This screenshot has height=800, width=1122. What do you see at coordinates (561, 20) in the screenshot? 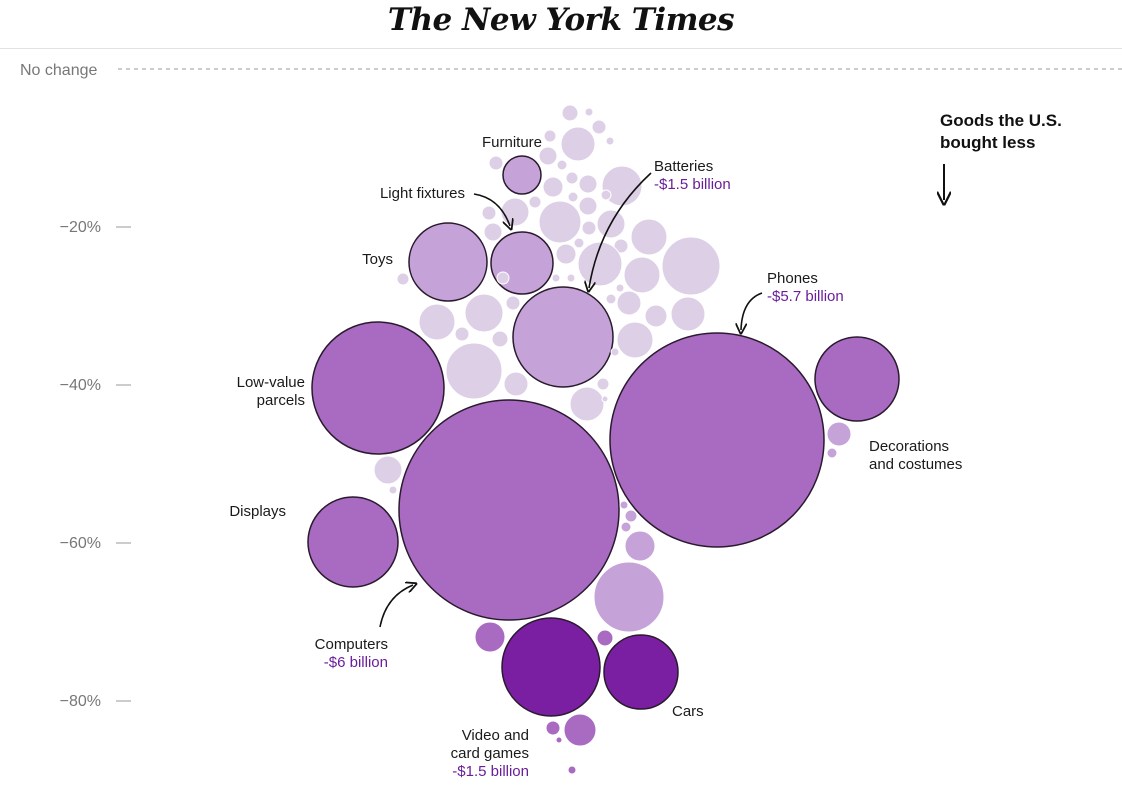
I see `nyt-logo: The New York Times` at bounding box center [561, 20].